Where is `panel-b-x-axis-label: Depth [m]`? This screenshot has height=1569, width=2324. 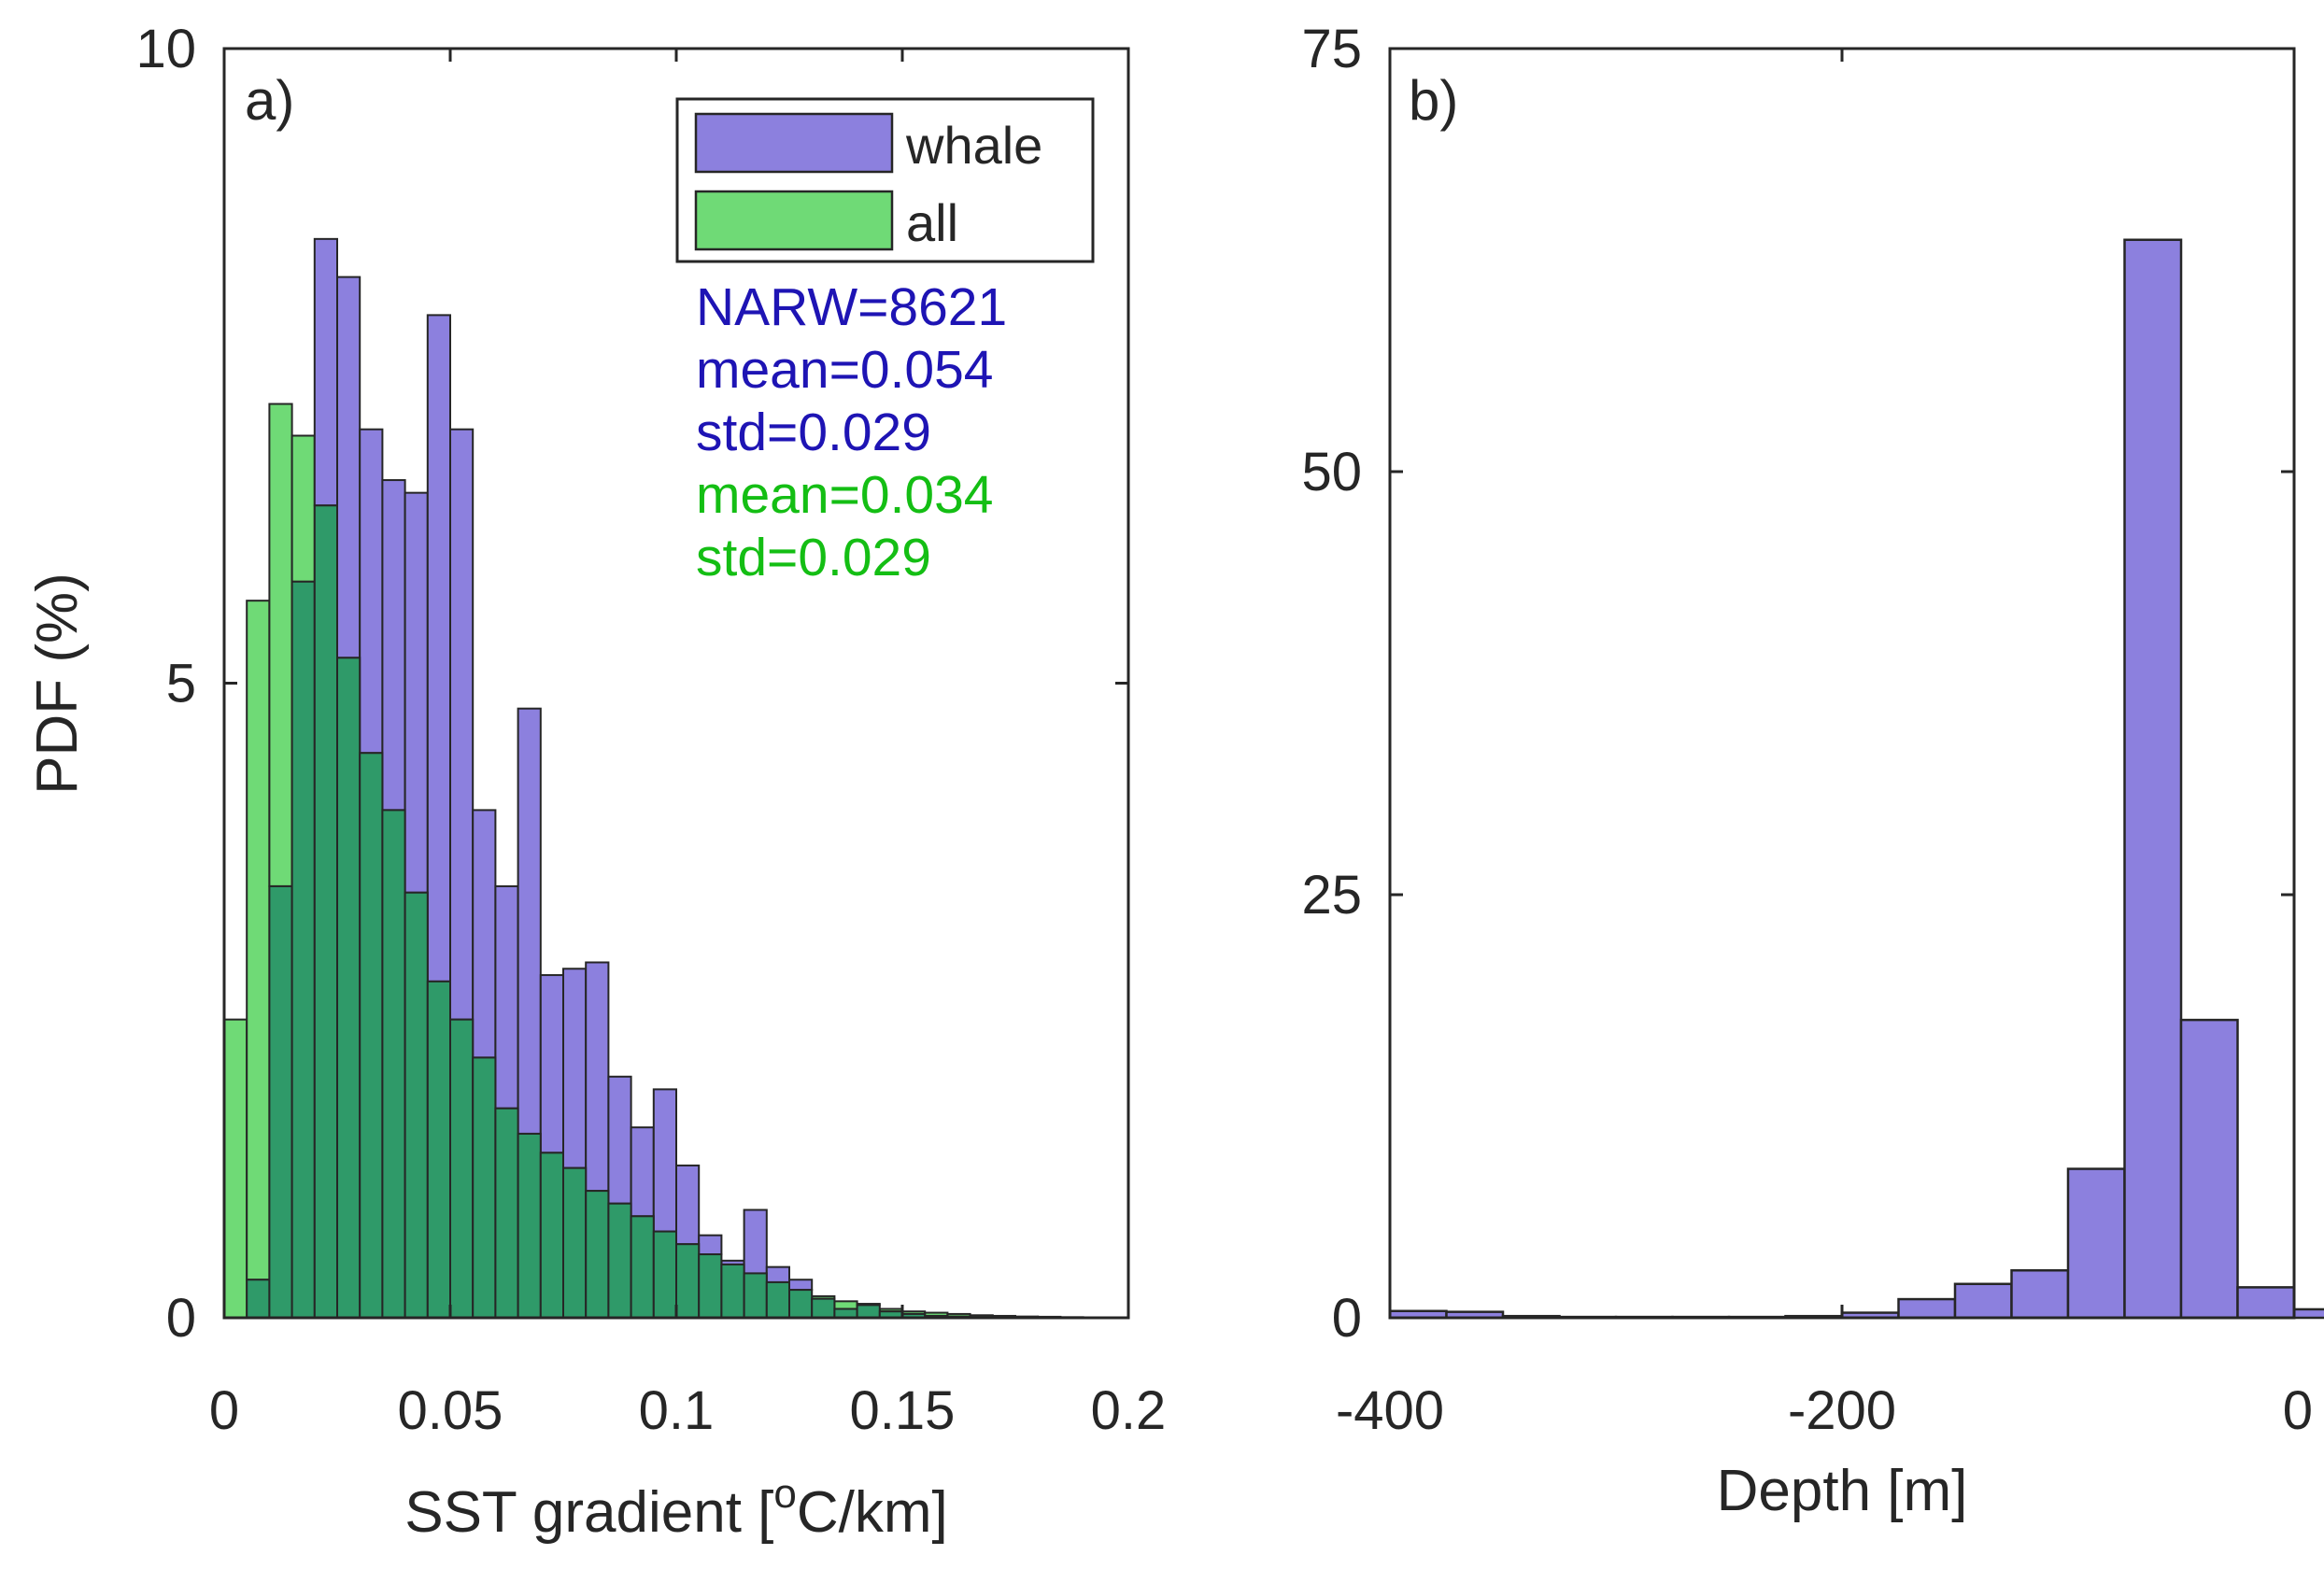 panel-b-x-axis-label: Depth [m] is located at coordinates (1842, 1491).